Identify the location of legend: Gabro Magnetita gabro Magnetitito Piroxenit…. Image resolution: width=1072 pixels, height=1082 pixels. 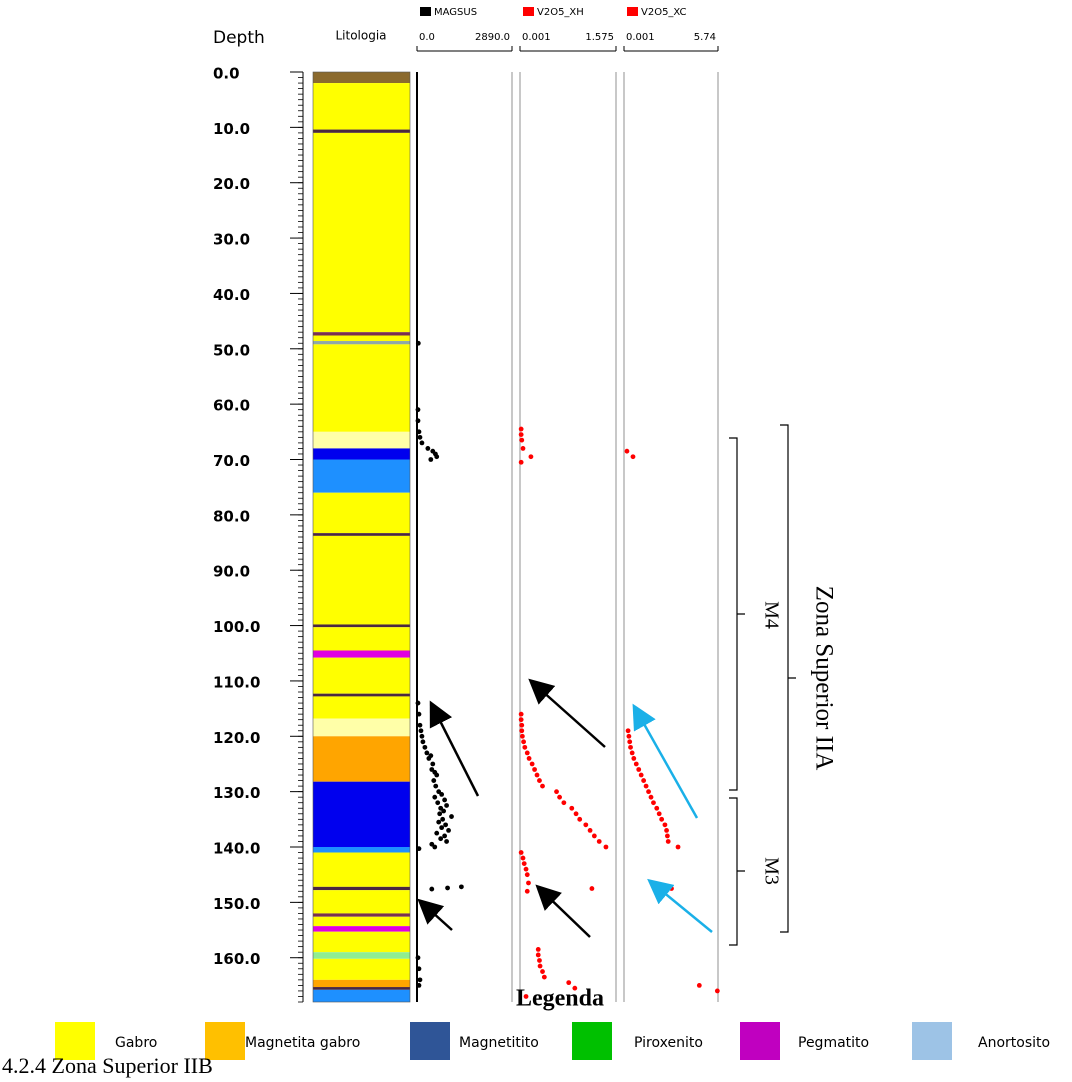
(552, 1041).